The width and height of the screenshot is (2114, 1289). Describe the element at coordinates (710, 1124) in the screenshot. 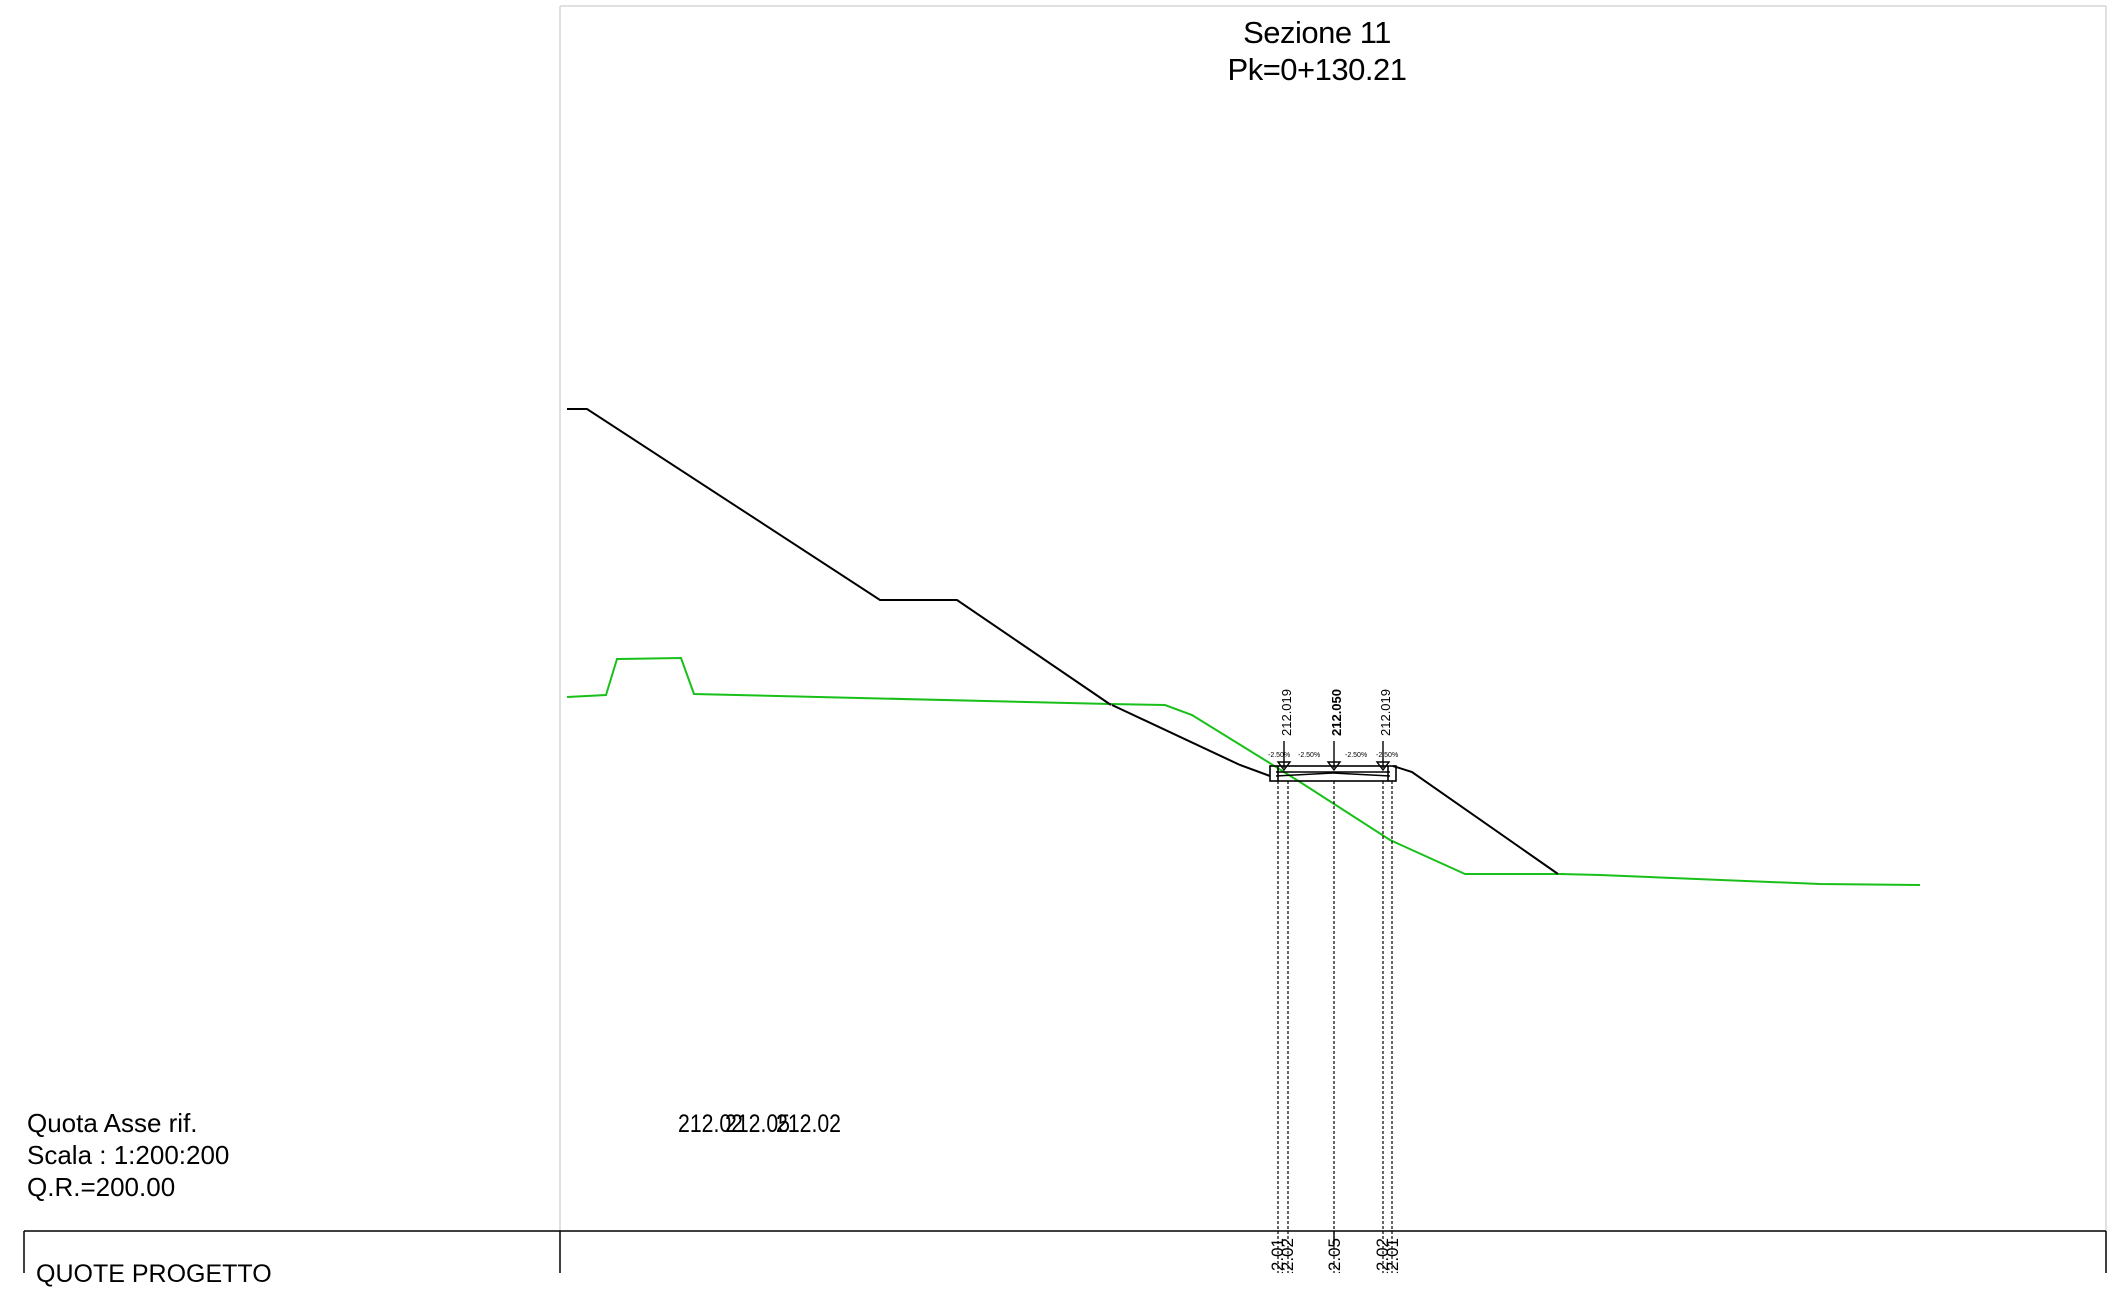

I see `axis-elevation-value-1: 212.02` at that location.